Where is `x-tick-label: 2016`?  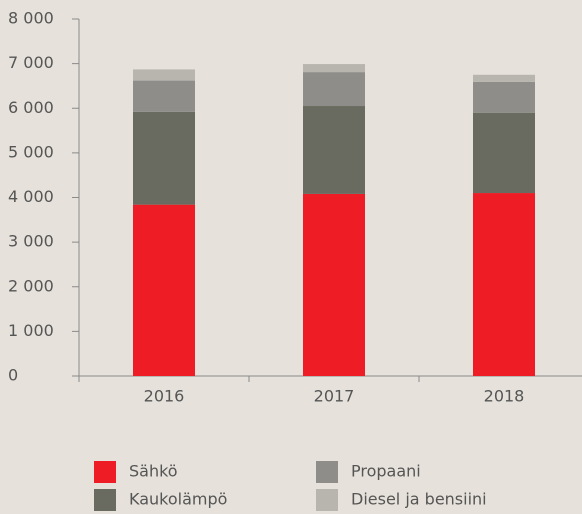 x-tick-label: 2016 is located at coordinates (164, 396).